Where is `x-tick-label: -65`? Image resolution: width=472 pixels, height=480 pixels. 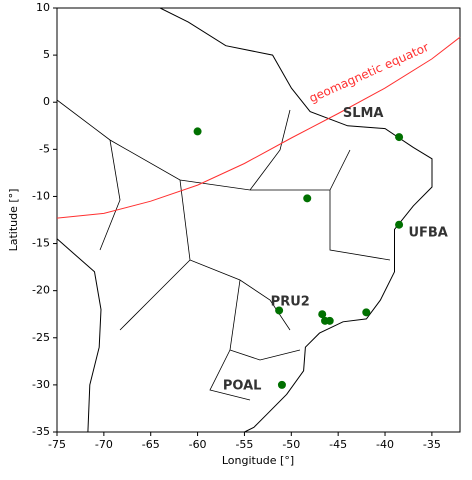 x-tick-label: -65 is located at coordinates (151, 444).